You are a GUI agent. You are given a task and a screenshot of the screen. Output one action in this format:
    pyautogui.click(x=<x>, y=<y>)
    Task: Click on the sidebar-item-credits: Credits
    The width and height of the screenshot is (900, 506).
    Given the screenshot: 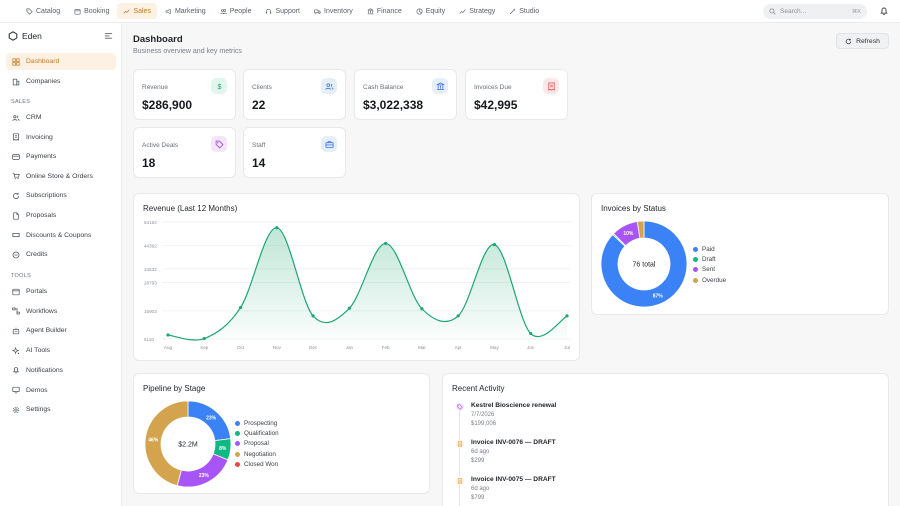 What is the action you would take?
    pyautogui.click(x=61, y=254)
    